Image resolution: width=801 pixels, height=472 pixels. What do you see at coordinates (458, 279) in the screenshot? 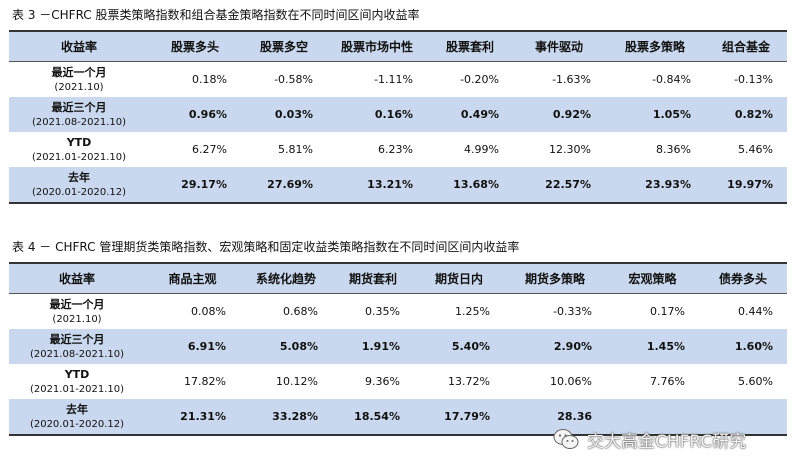
I see `column-header: 期货日内` at bounding box center [458, 279].